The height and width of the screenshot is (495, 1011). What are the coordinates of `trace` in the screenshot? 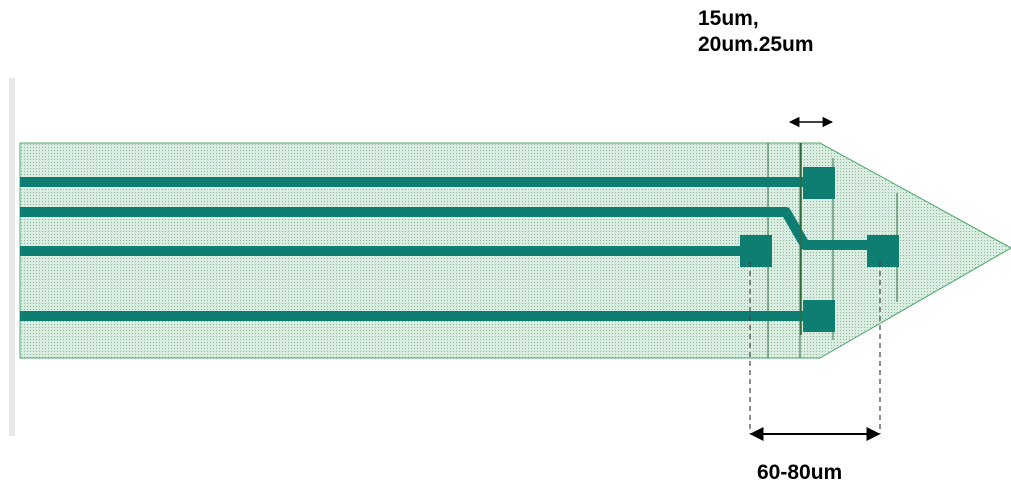 It's located at (451, 228).